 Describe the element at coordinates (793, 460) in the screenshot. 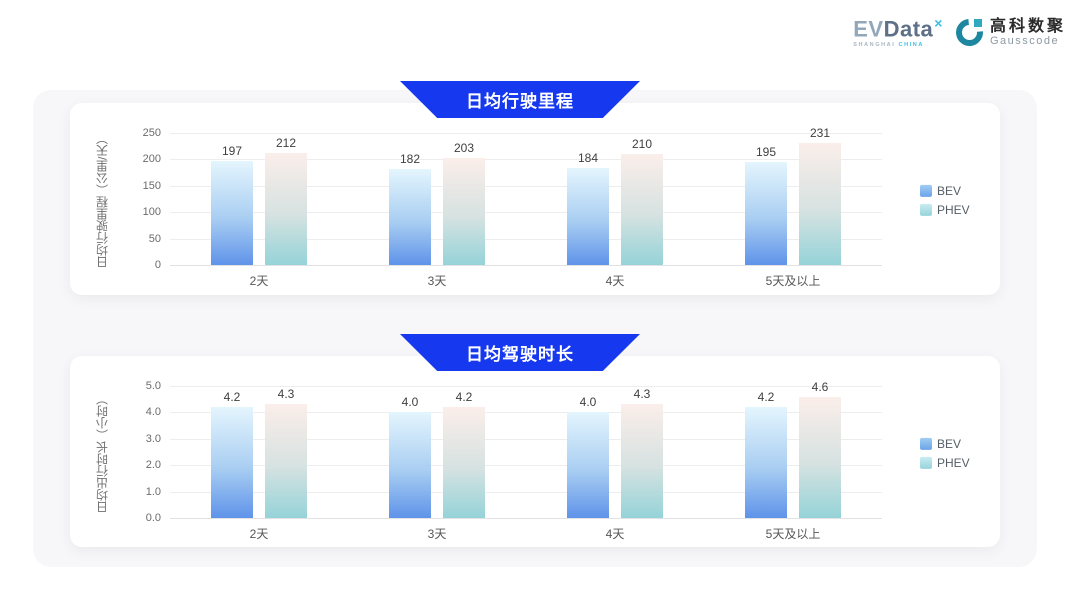

I see `bar-group: 4.2 4.6 5天及以上` at that location.